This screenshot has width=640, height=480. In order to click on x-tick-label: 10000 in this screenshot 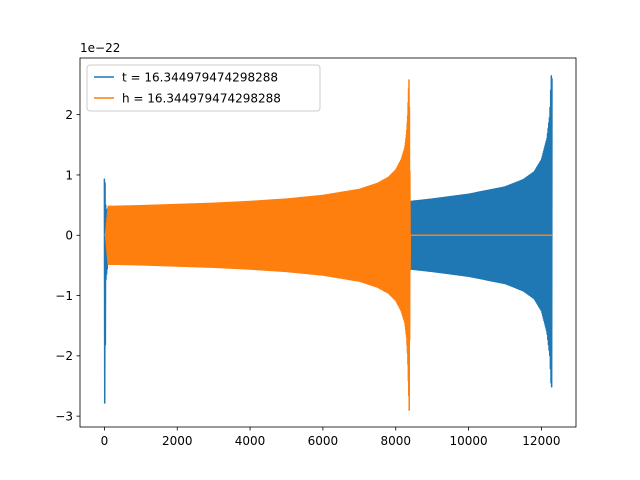, I will do `click(468, 441)`.